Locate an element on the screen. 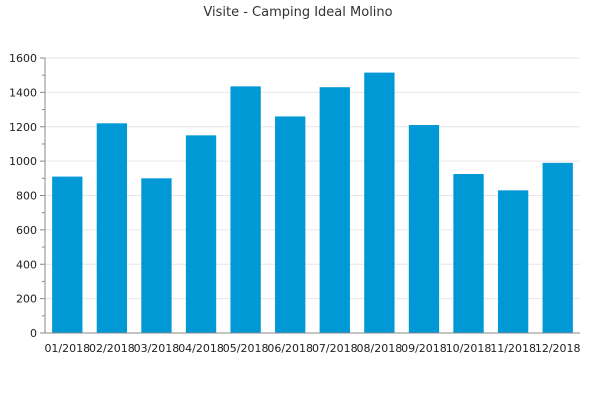  x-tick-label: 08/2018 is located at coordinates (380, 348).